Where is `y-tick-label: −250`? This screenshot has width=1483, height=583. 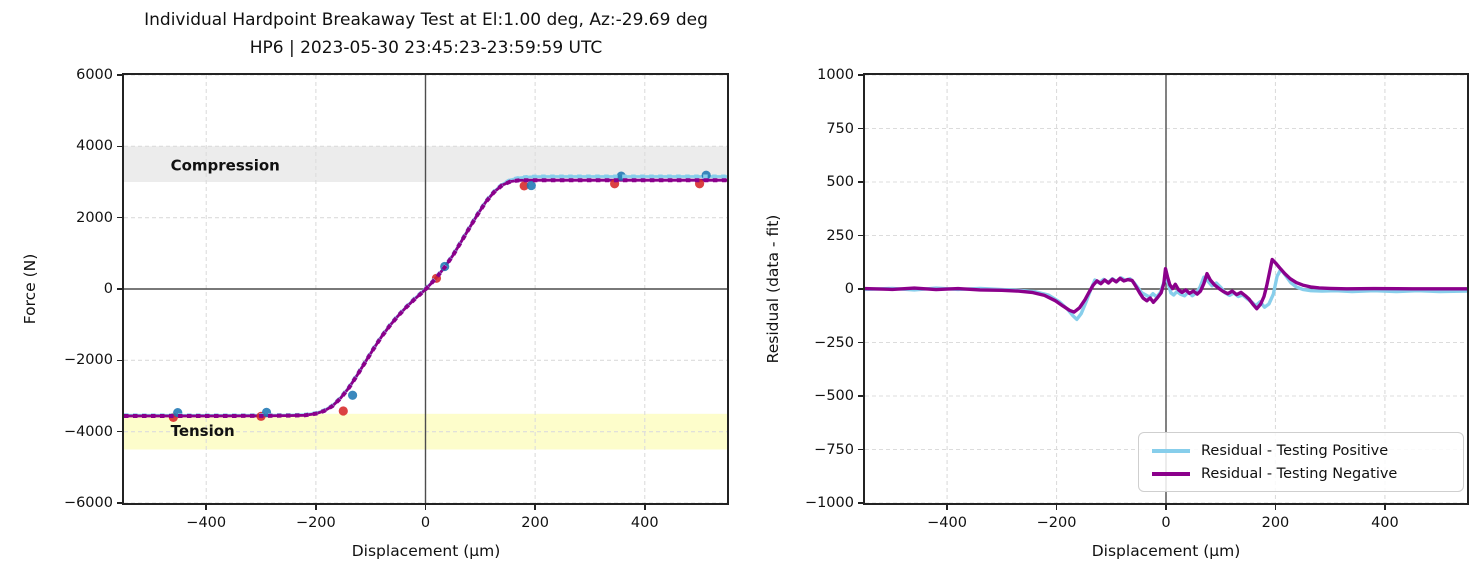 y-tick-label: −250 is located at coordinates (834, 342).